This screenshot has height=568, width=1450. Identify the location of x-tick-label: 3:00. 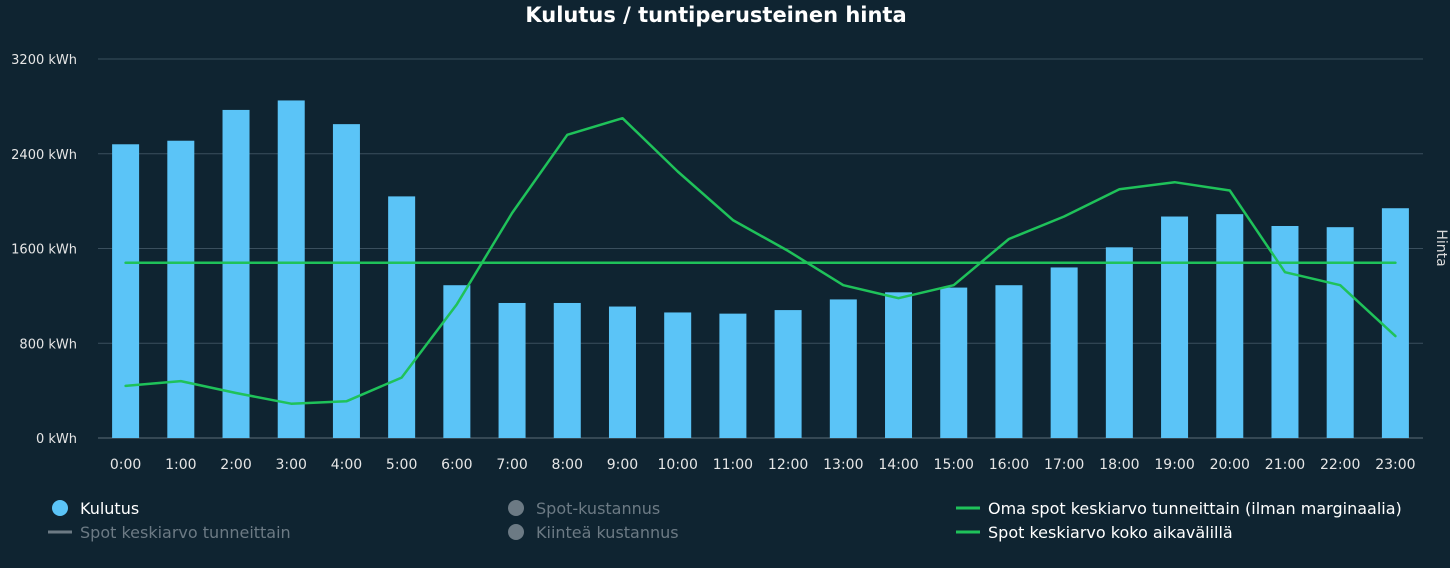
(291, 465).